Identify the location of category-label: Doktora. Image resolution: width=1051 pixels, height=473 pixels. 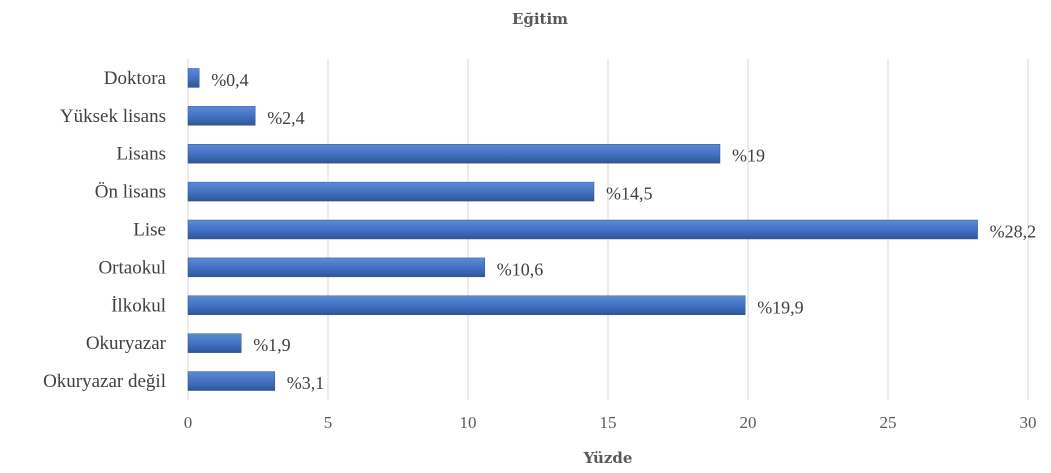
(135, 78).